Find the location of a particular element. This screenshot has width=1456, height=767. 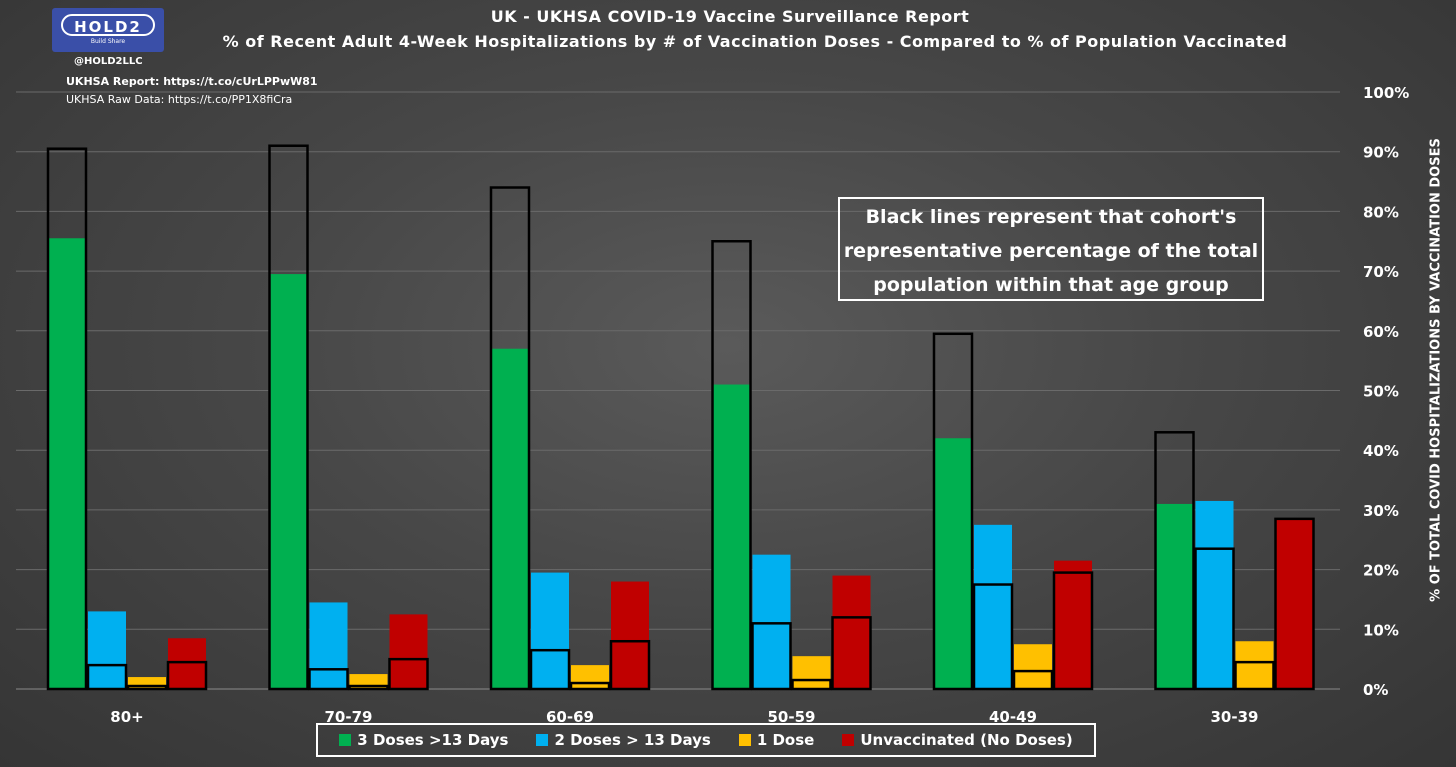

x-tick-label: 70-79 is located at coordinates (349, 717).